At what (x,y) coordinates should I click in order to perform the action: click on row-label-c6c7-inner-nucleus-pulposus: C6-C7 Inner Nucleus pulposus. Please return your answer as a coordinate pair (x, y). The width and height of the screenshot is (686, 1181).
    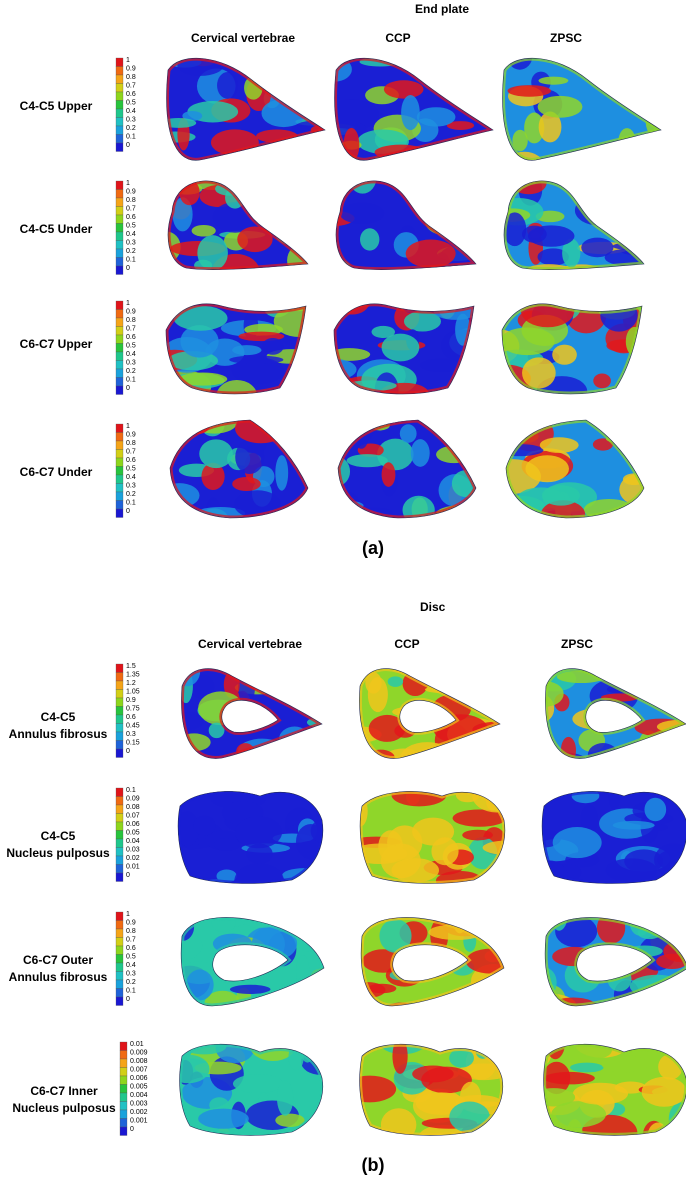
    Looking at the image, I should click on (64, 1100).